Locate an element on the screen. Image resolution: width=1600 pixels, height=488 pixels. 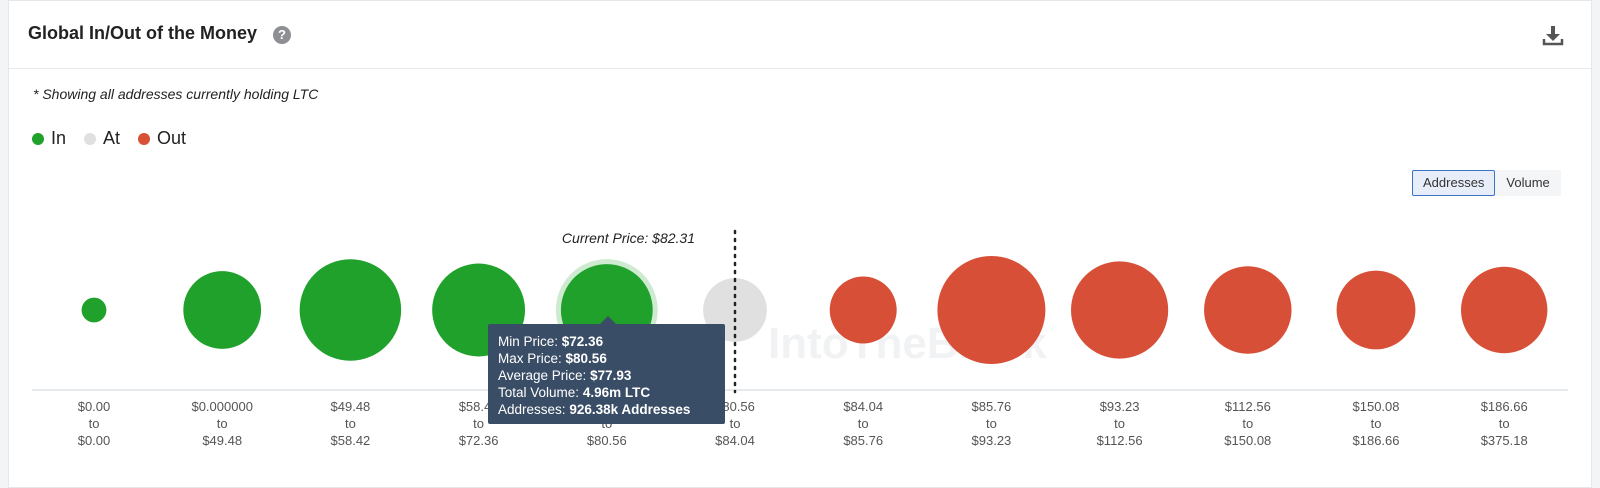
metric-toggle: Addresses Volume is located at coordinates (1486, 183).